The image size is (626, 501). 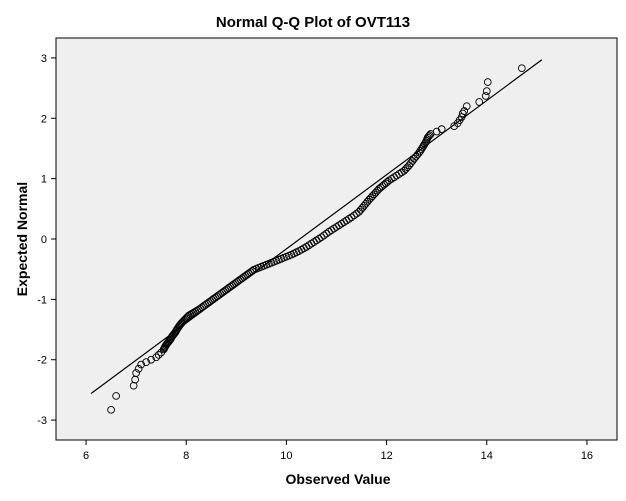 What do you see at coordinates (86, 456) in the screenshot?
I see `x-tick-label: 6` at bounding box center [86, 456].